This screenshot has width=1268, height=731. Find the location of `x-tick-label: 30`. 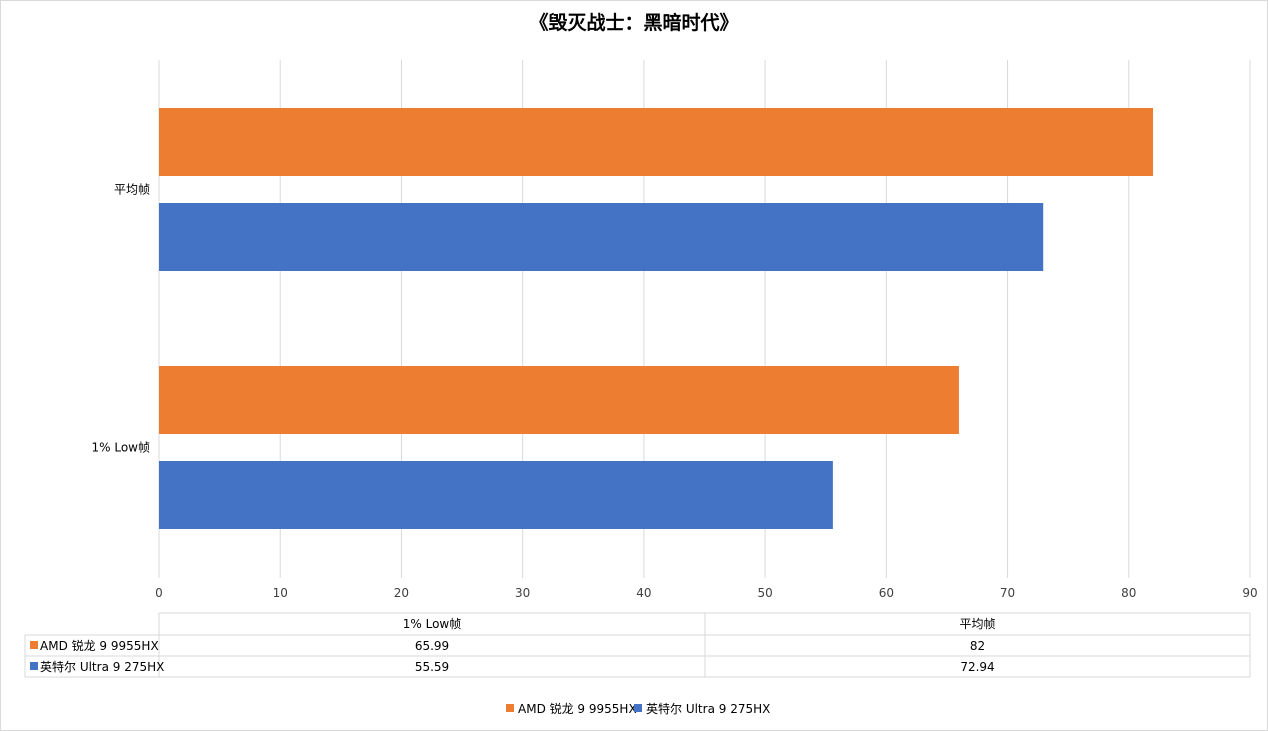

x-tick-label: 30 is located at coordinates (522, 593).